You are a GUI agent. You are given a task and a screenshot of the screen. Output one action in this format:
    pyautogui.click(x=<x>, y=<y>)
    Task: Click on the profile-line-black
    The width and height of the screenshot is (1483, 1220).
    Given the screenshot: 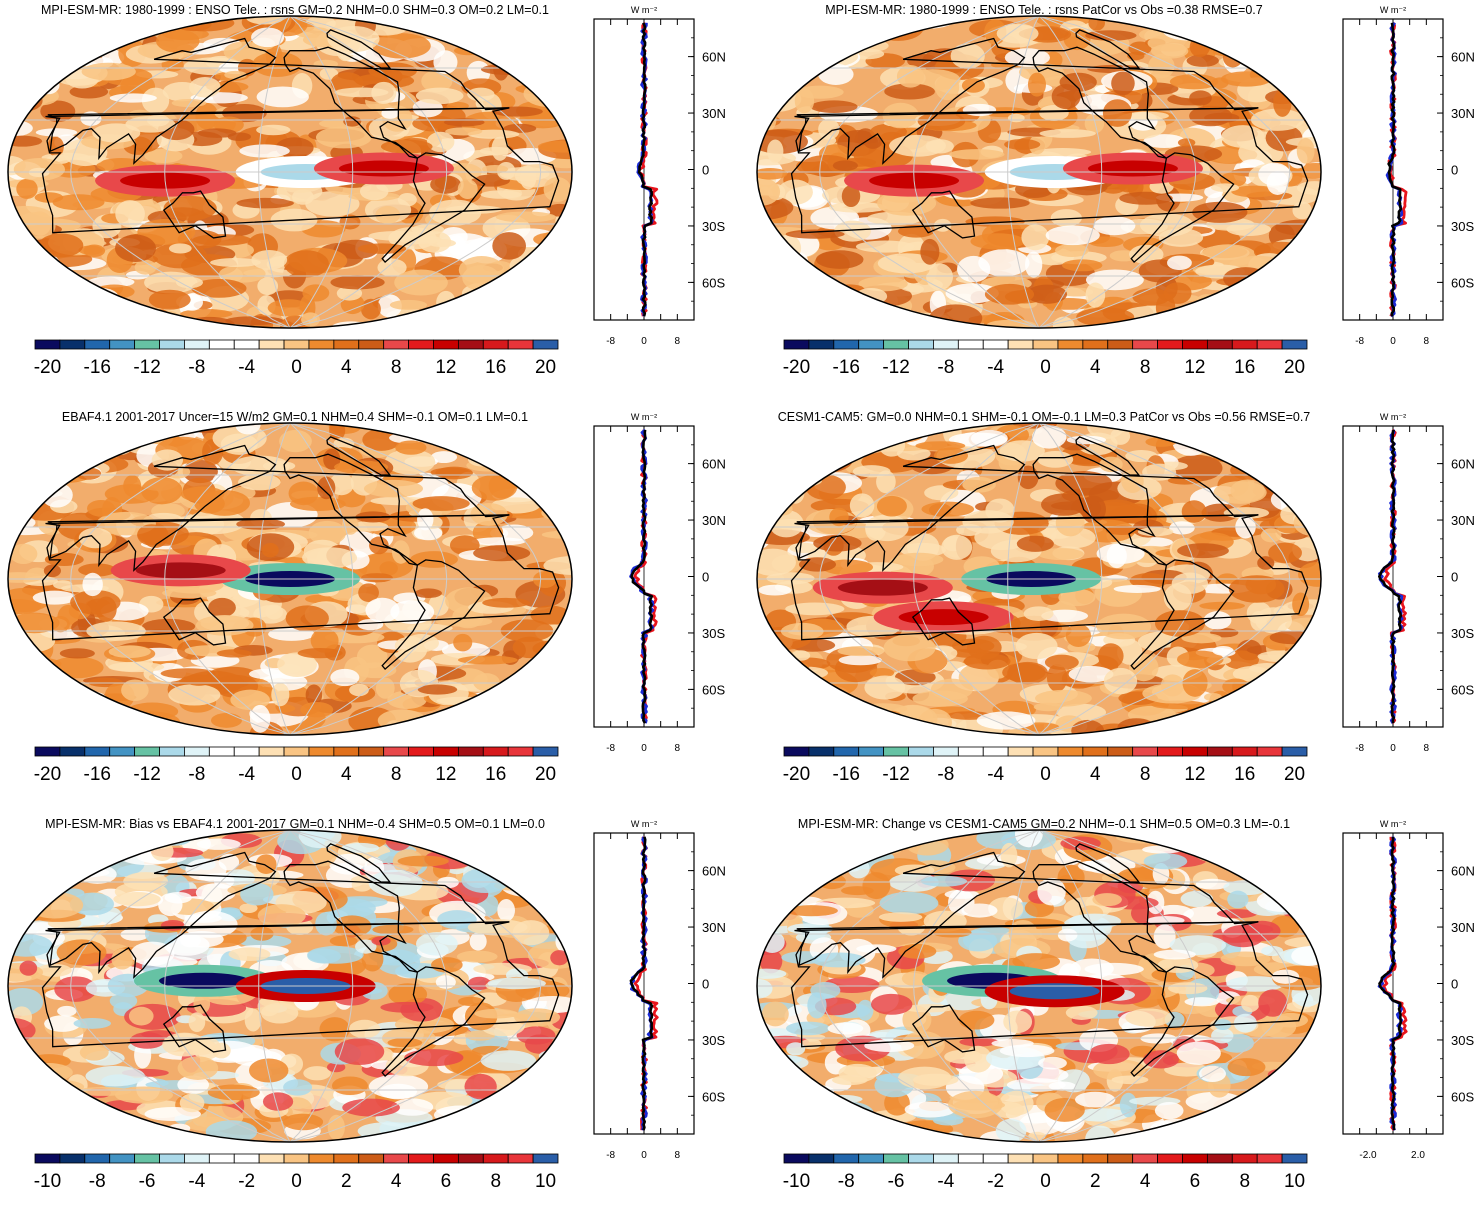 What is the action you would take?
    pyautogui.click(x=642, y=576)
    